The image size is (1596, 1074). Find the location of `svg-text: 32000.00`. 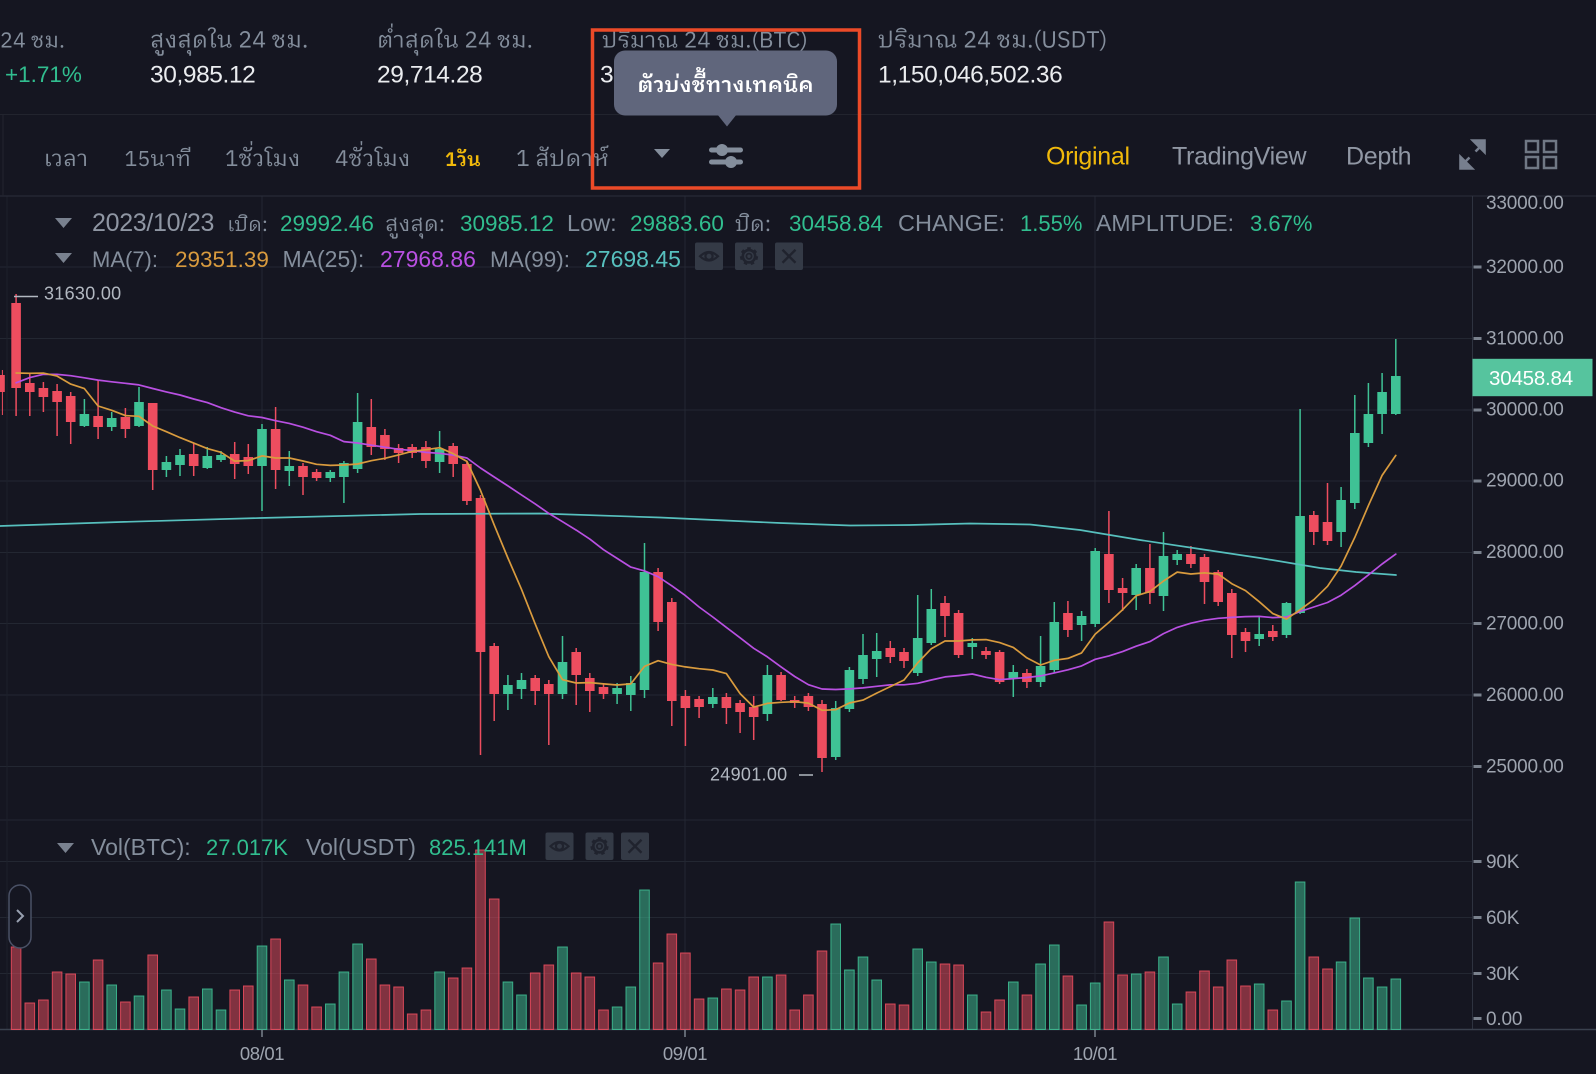

svg-text: 32000.00 is located at coordinates (1525, 267).